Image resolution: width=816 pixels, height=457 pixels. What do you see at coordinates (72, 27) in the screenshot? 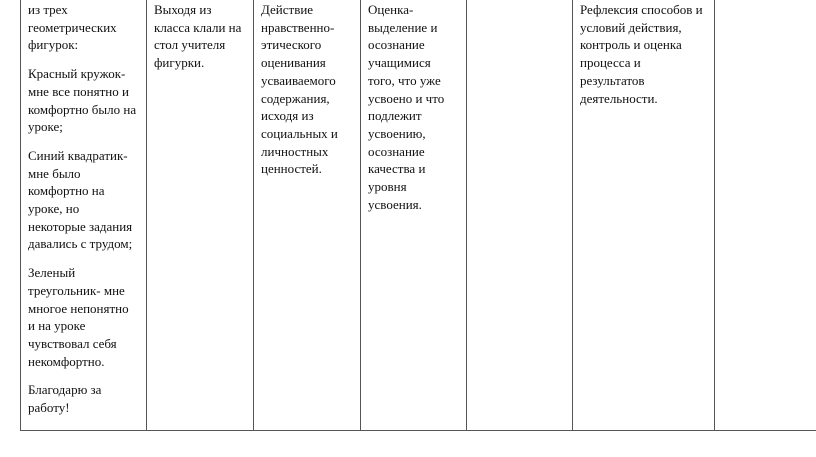
I see `text-line: геометрических` at bounding box center [72, 27].